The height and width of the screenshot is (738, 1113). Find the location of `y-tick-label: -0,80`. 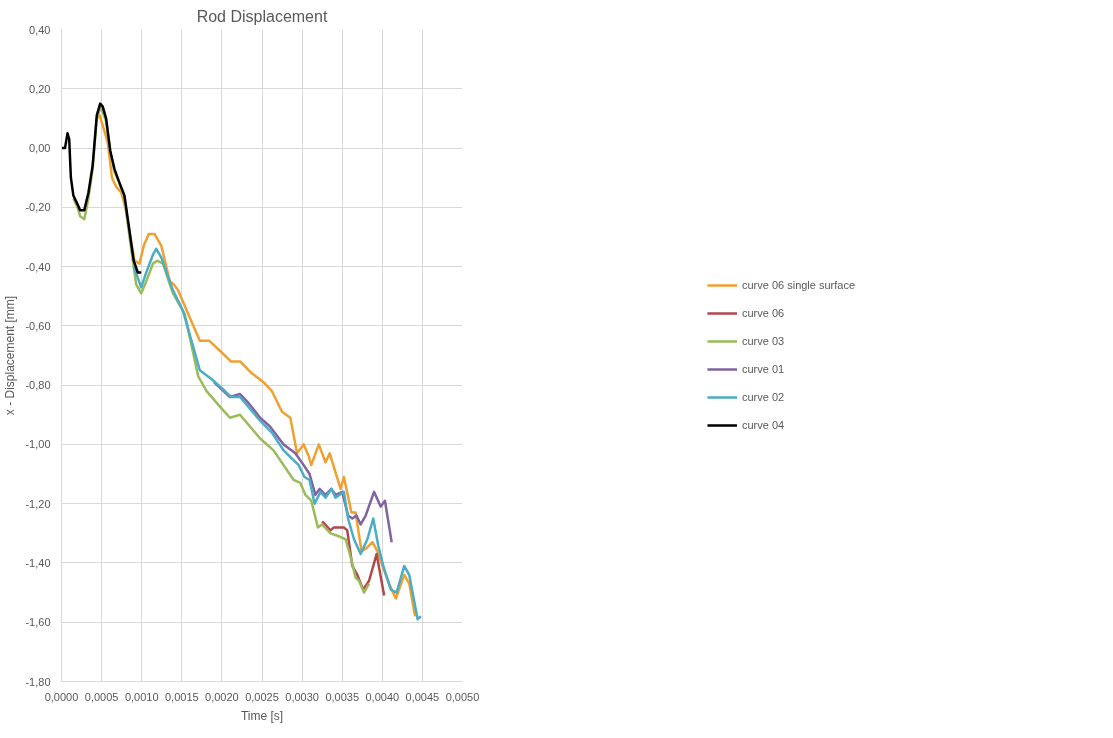

y-tick-label: -0,80 is located at coordinates (38, 385).